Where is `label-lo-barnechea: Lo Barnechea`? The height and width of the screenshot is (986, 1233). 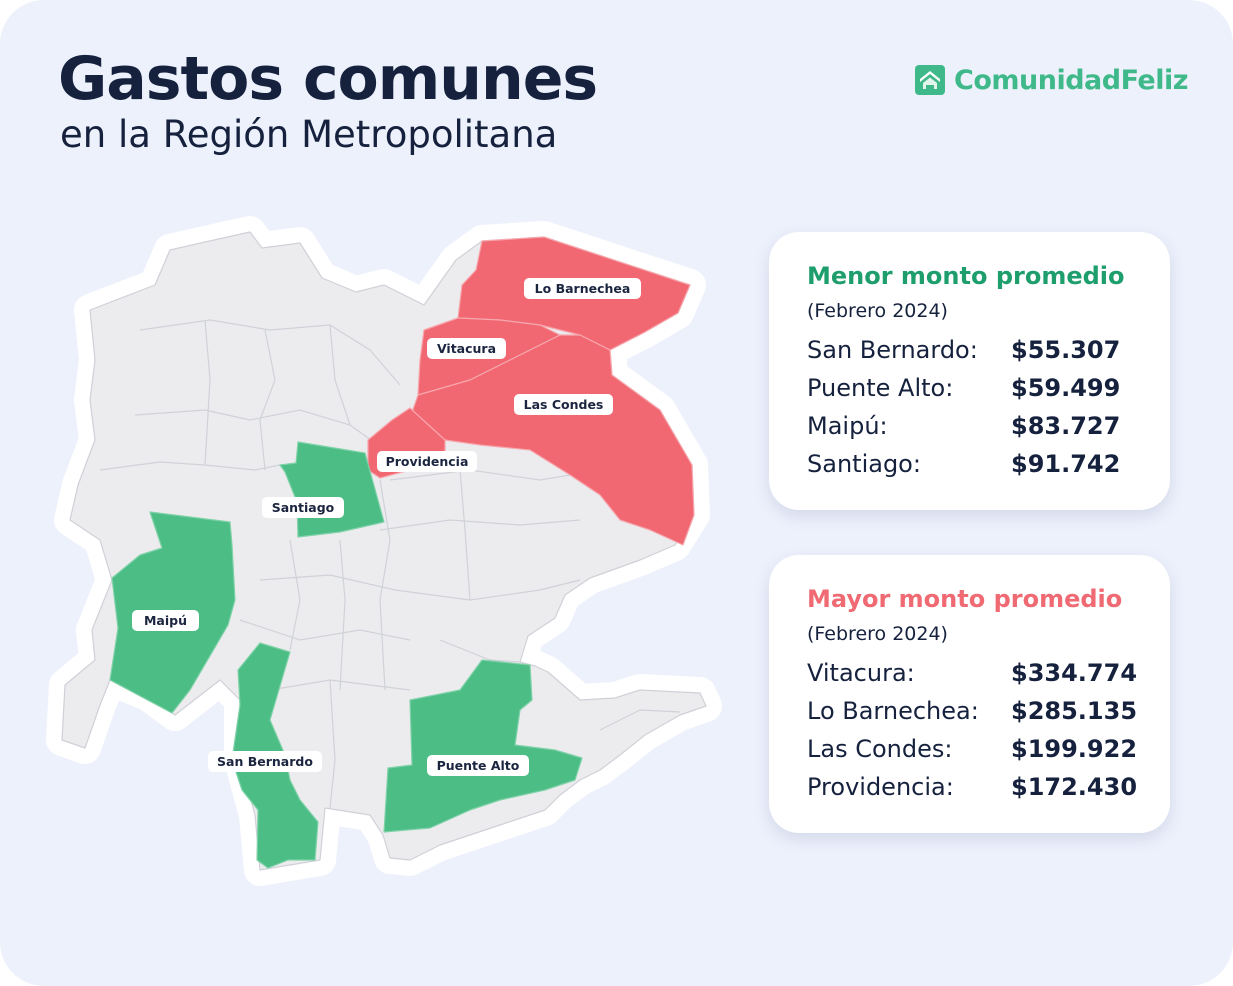
label-lo-barnechea: Lo Barnechea is located at coordinates (582, 288).